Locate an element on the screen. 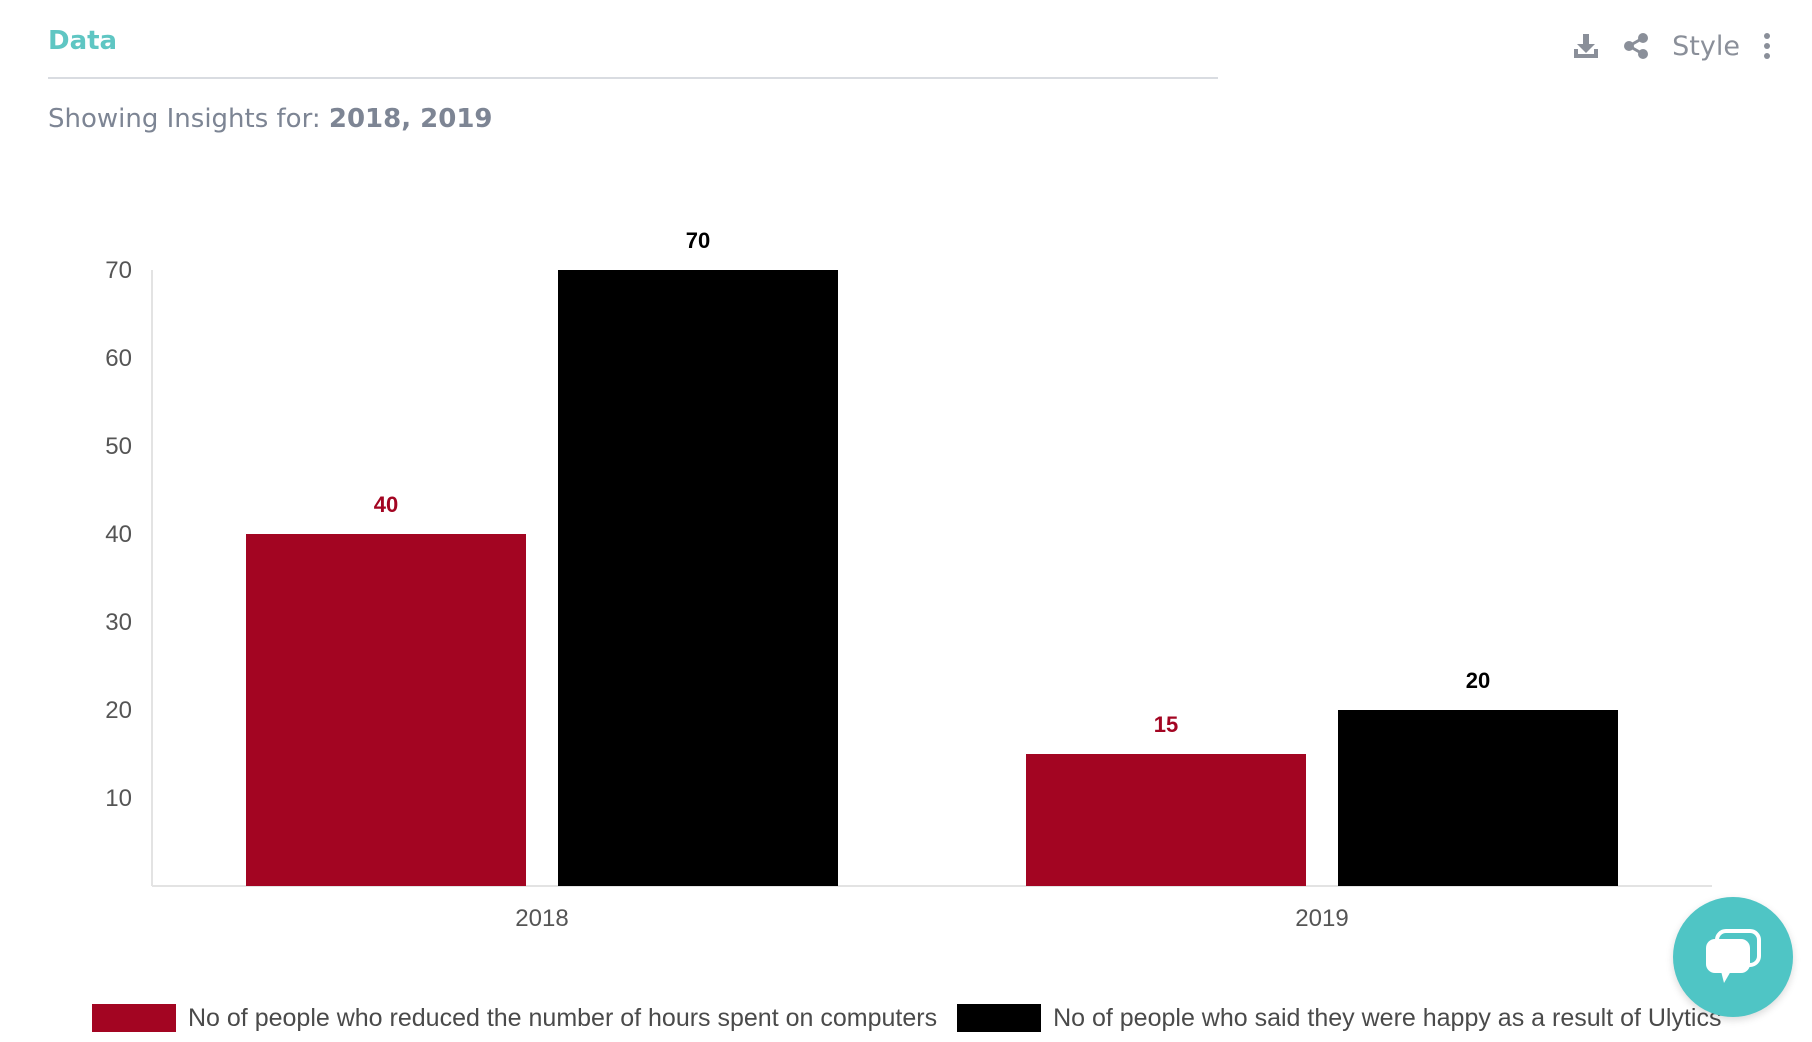 The height and width of the screenshot is (1042, 1812). style-button: Style is located at coordinates (1706, 46).